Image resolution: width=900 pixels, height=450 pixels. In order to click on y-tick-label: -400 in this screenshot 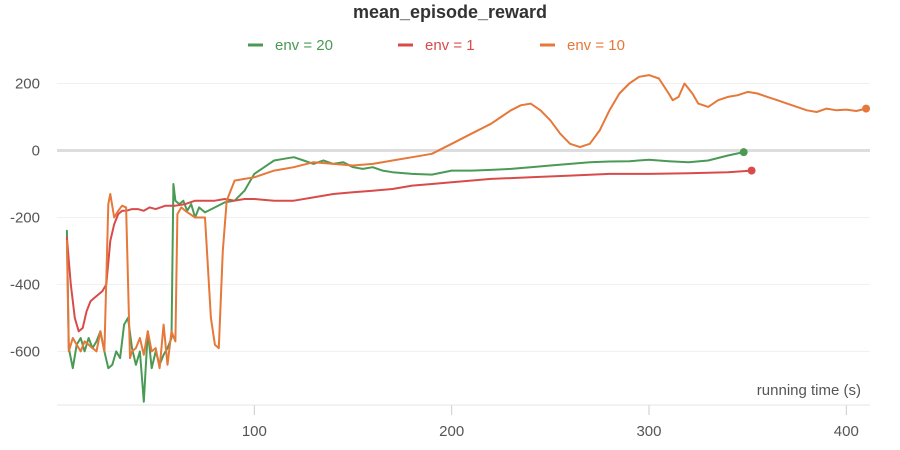, I will do `click(25, 284)`.